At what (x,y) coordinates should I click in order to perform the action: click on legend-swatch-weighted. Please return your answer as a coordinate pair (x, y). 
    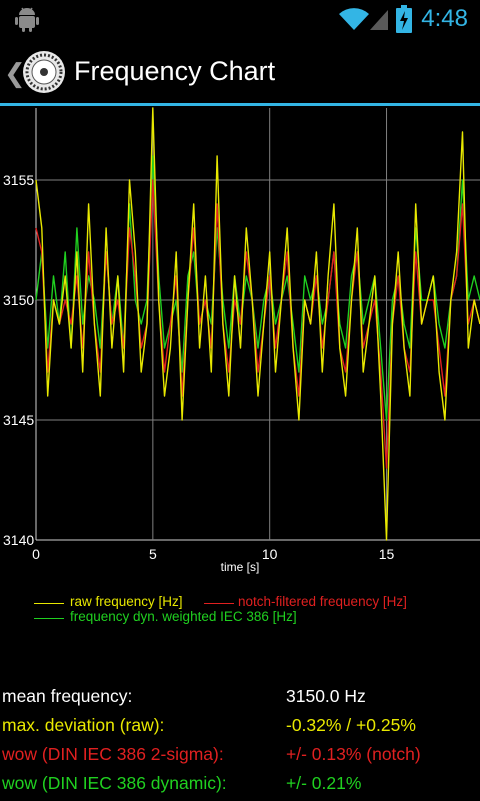
    Looking at the image, I should click on (49, 618).